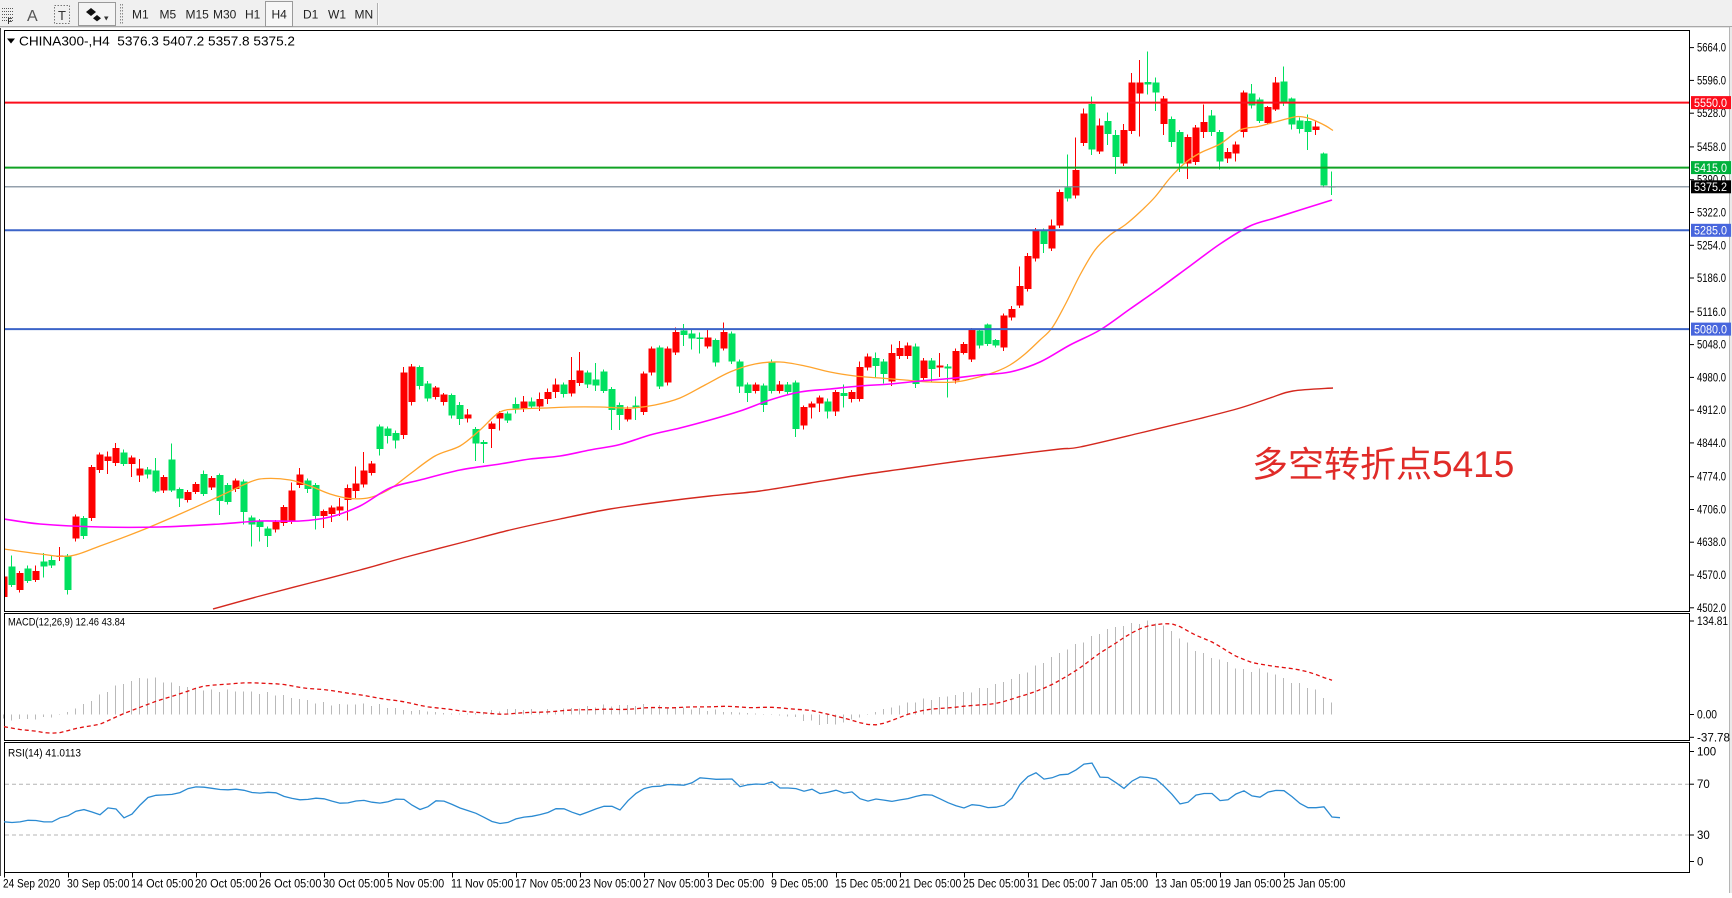 The image size is (1732, 898). I want to click on svg-text: 26 Oct 05:00, so click(290, 885).